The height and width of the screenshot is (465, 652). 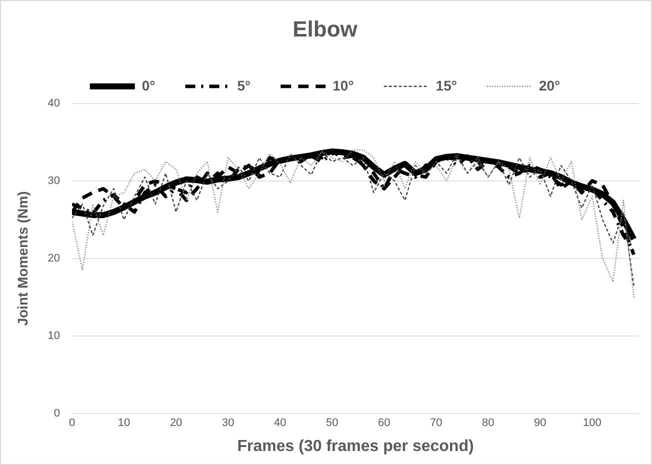 I want to click on x-tick-label: 0, so click(x=72, y=423).